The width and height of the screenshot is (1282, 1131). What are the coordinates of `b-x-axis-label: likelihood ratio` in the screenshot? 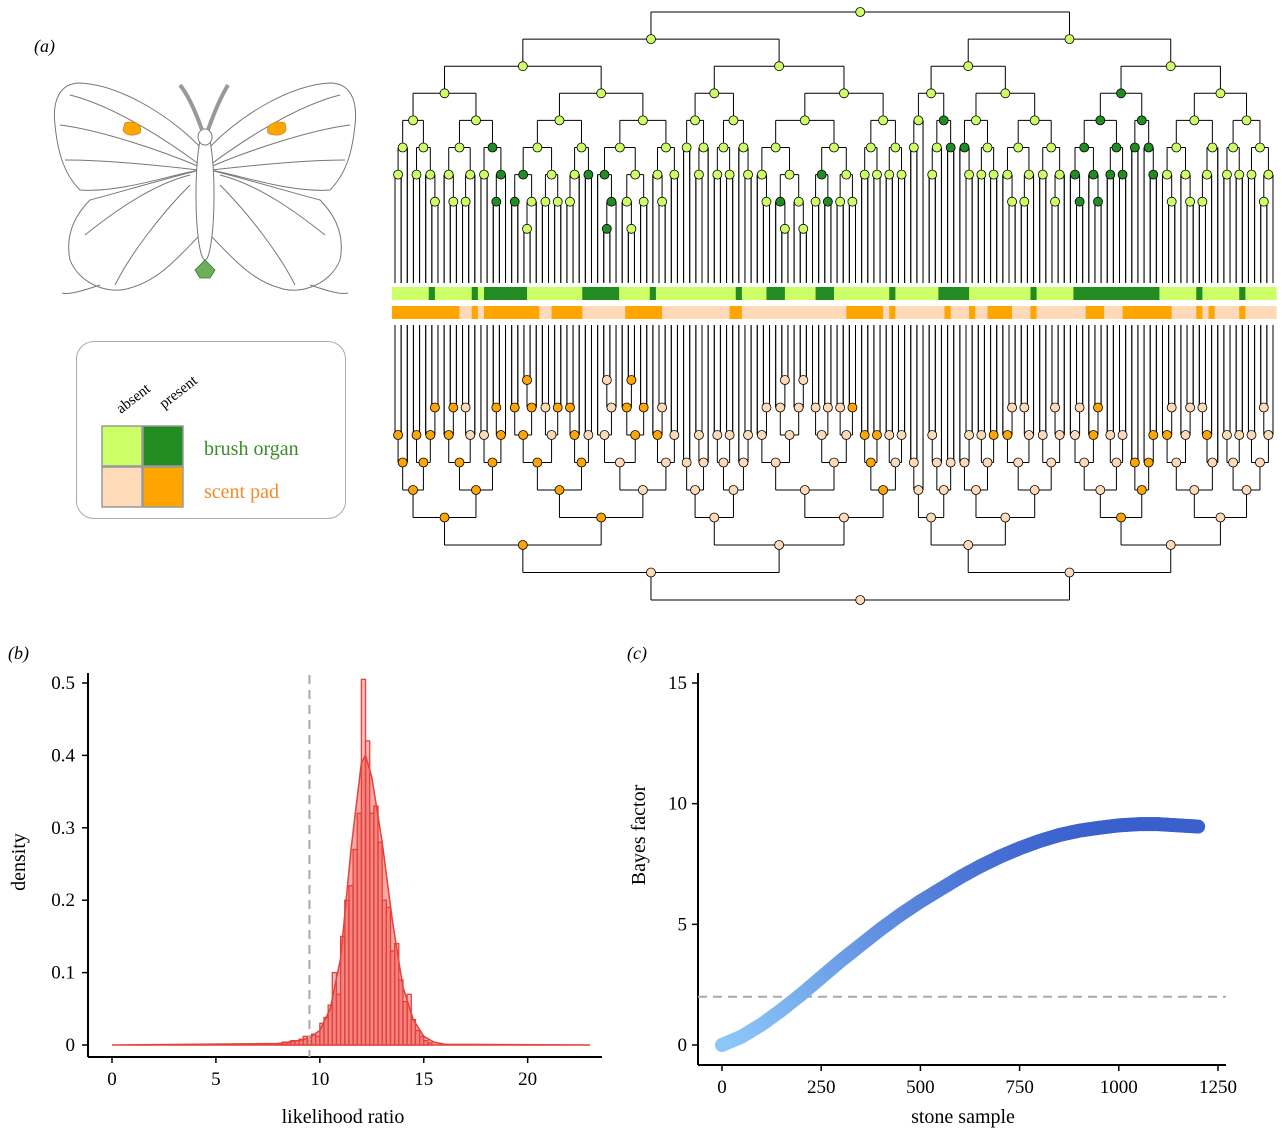 It's located at (343, 1117).